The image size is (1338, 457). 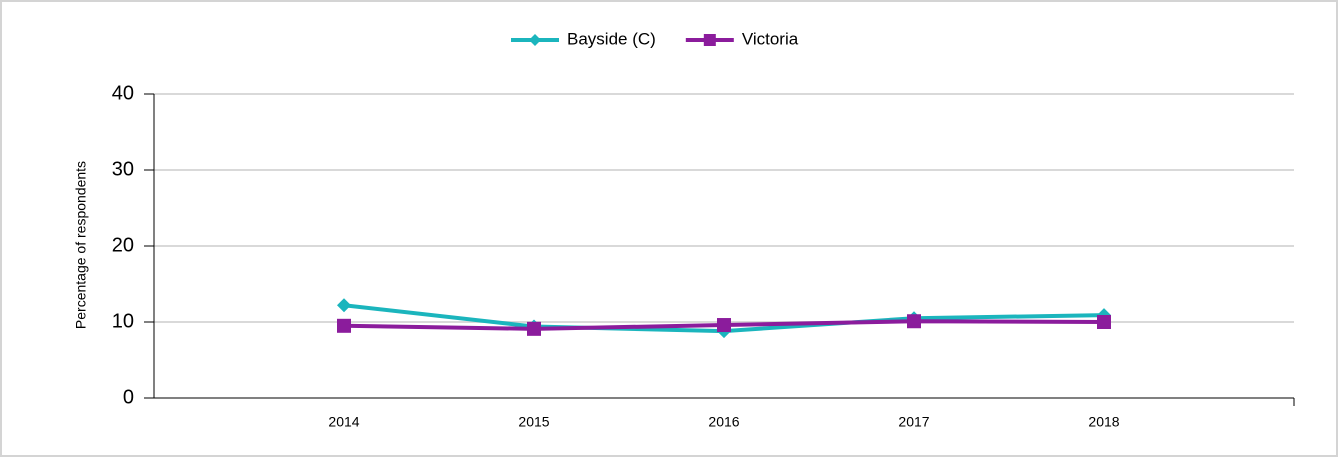 I want to click on y-tick-label: 10, so click(x=123, y=321).